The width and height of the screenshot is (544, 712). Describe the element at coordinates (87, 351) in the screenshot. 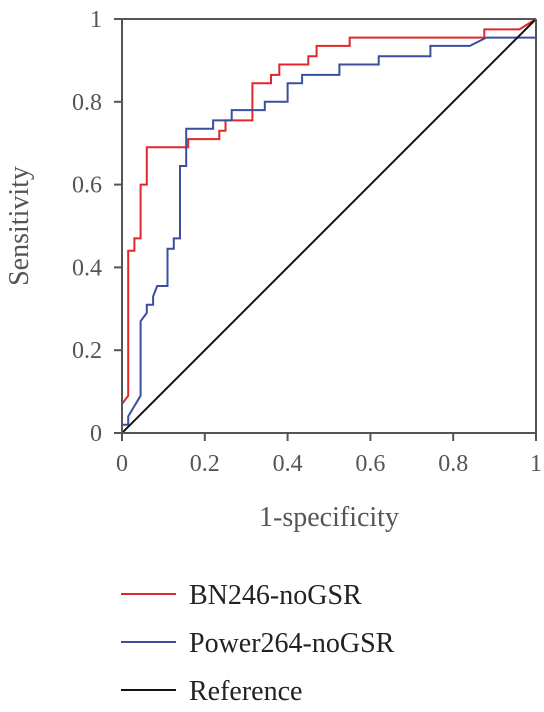

I see `y-tick-label: 0.2` at that location.